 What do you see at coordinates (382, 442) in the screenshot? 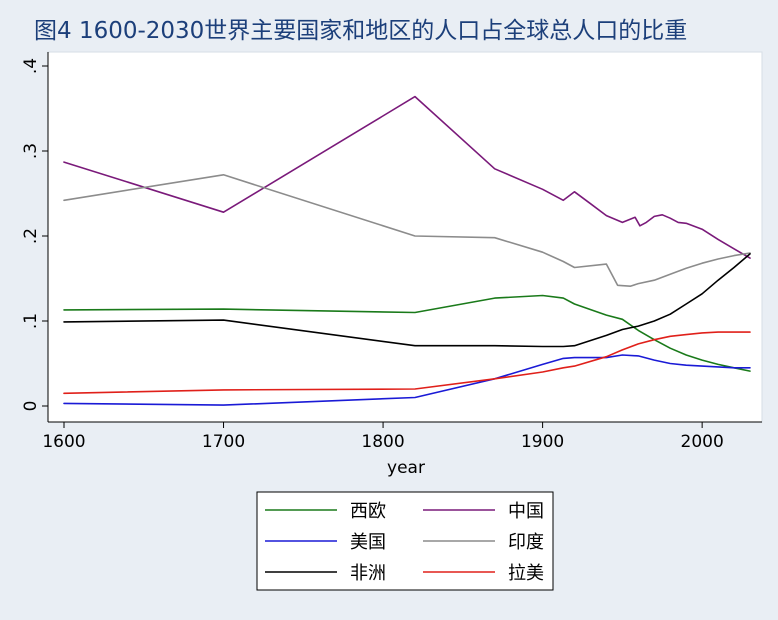
I see `x-tick-label: 1800` at bounding box center [382, 442].